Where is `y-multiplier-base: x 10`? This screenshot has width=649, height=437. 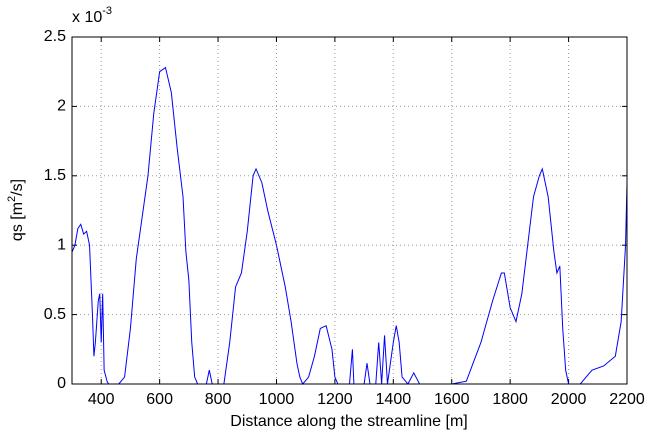
y-multiplier-base: x 10 is located at coordinates (87, 17).